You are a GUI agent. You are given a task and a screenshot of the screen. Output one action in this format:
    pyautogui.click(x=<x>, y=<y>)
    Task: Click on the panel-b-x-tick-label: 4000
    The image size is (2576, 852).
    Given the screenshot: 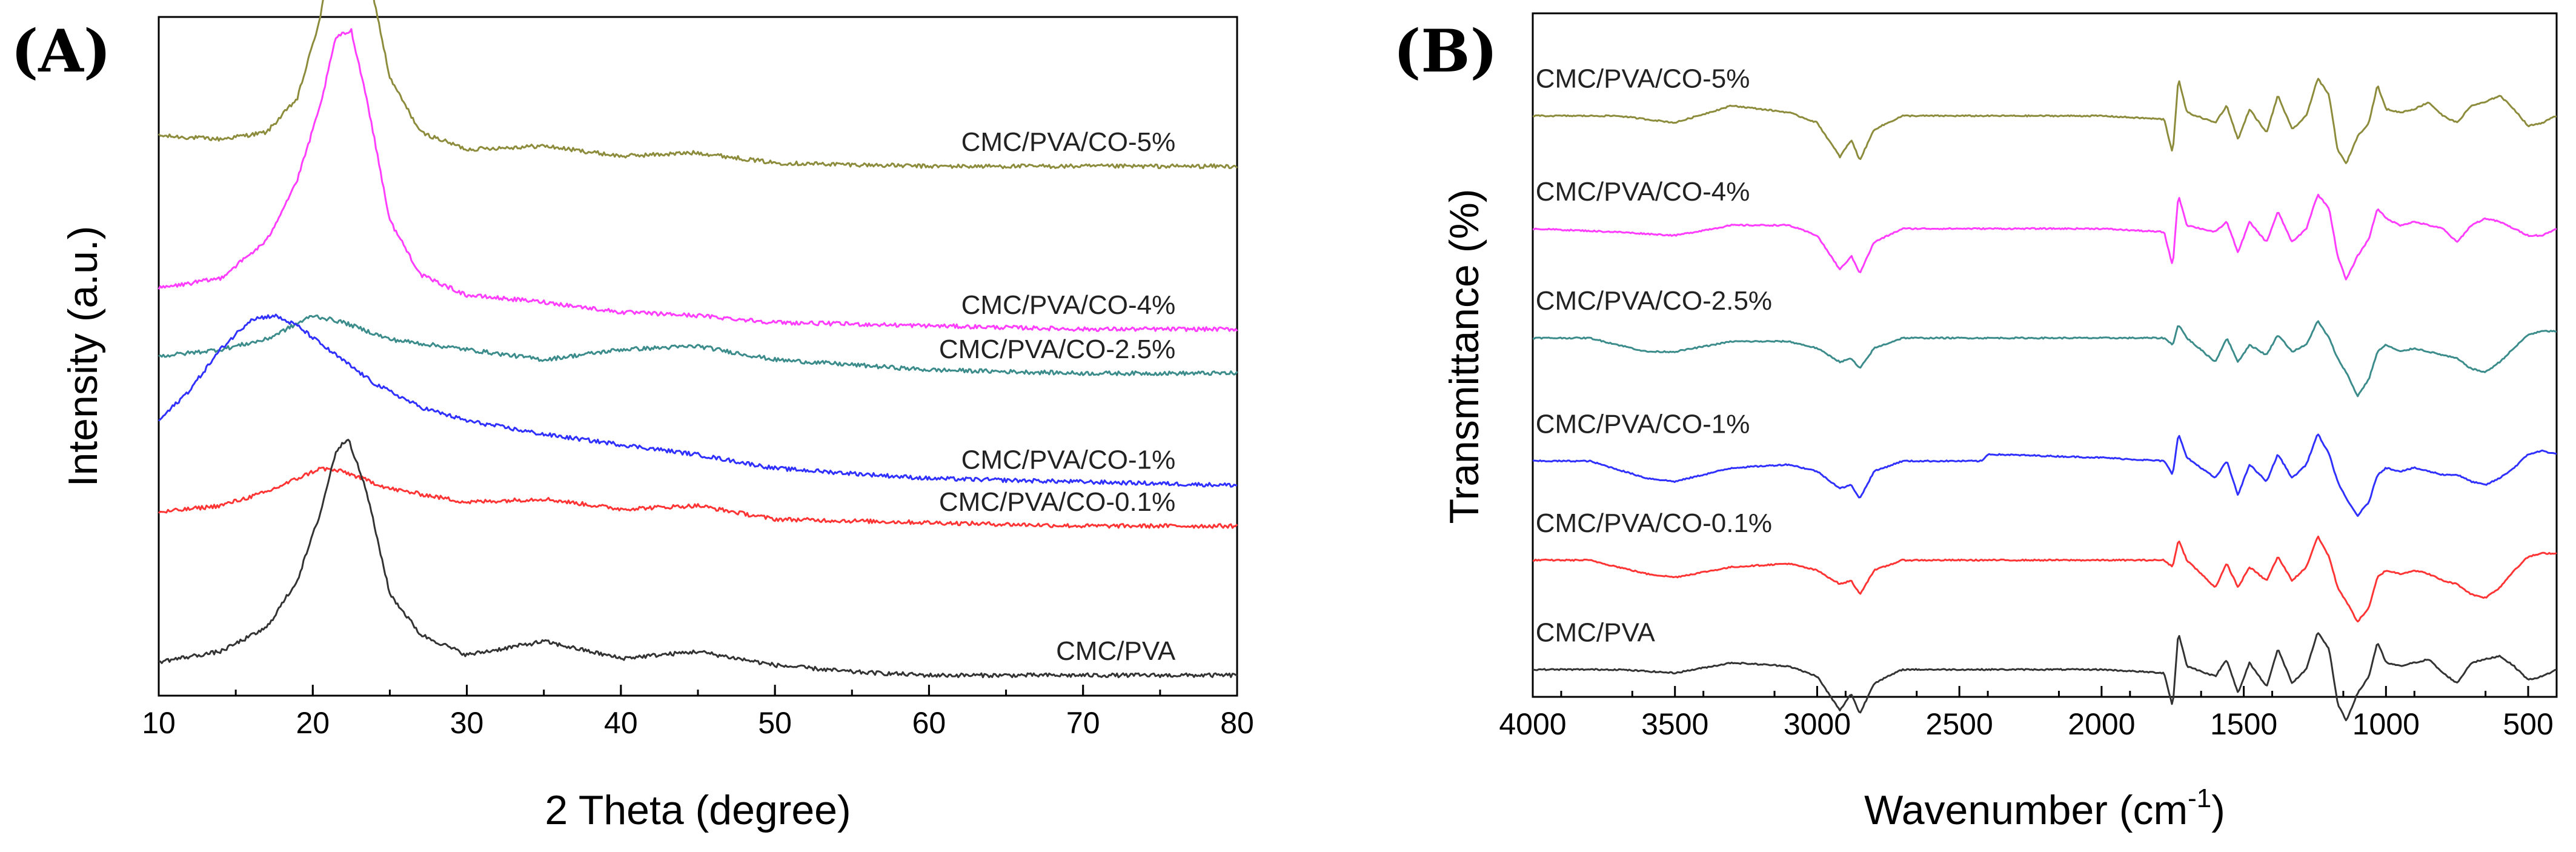 What is the action you would take?
    pyautogui.click(x=1532, y=724)
    